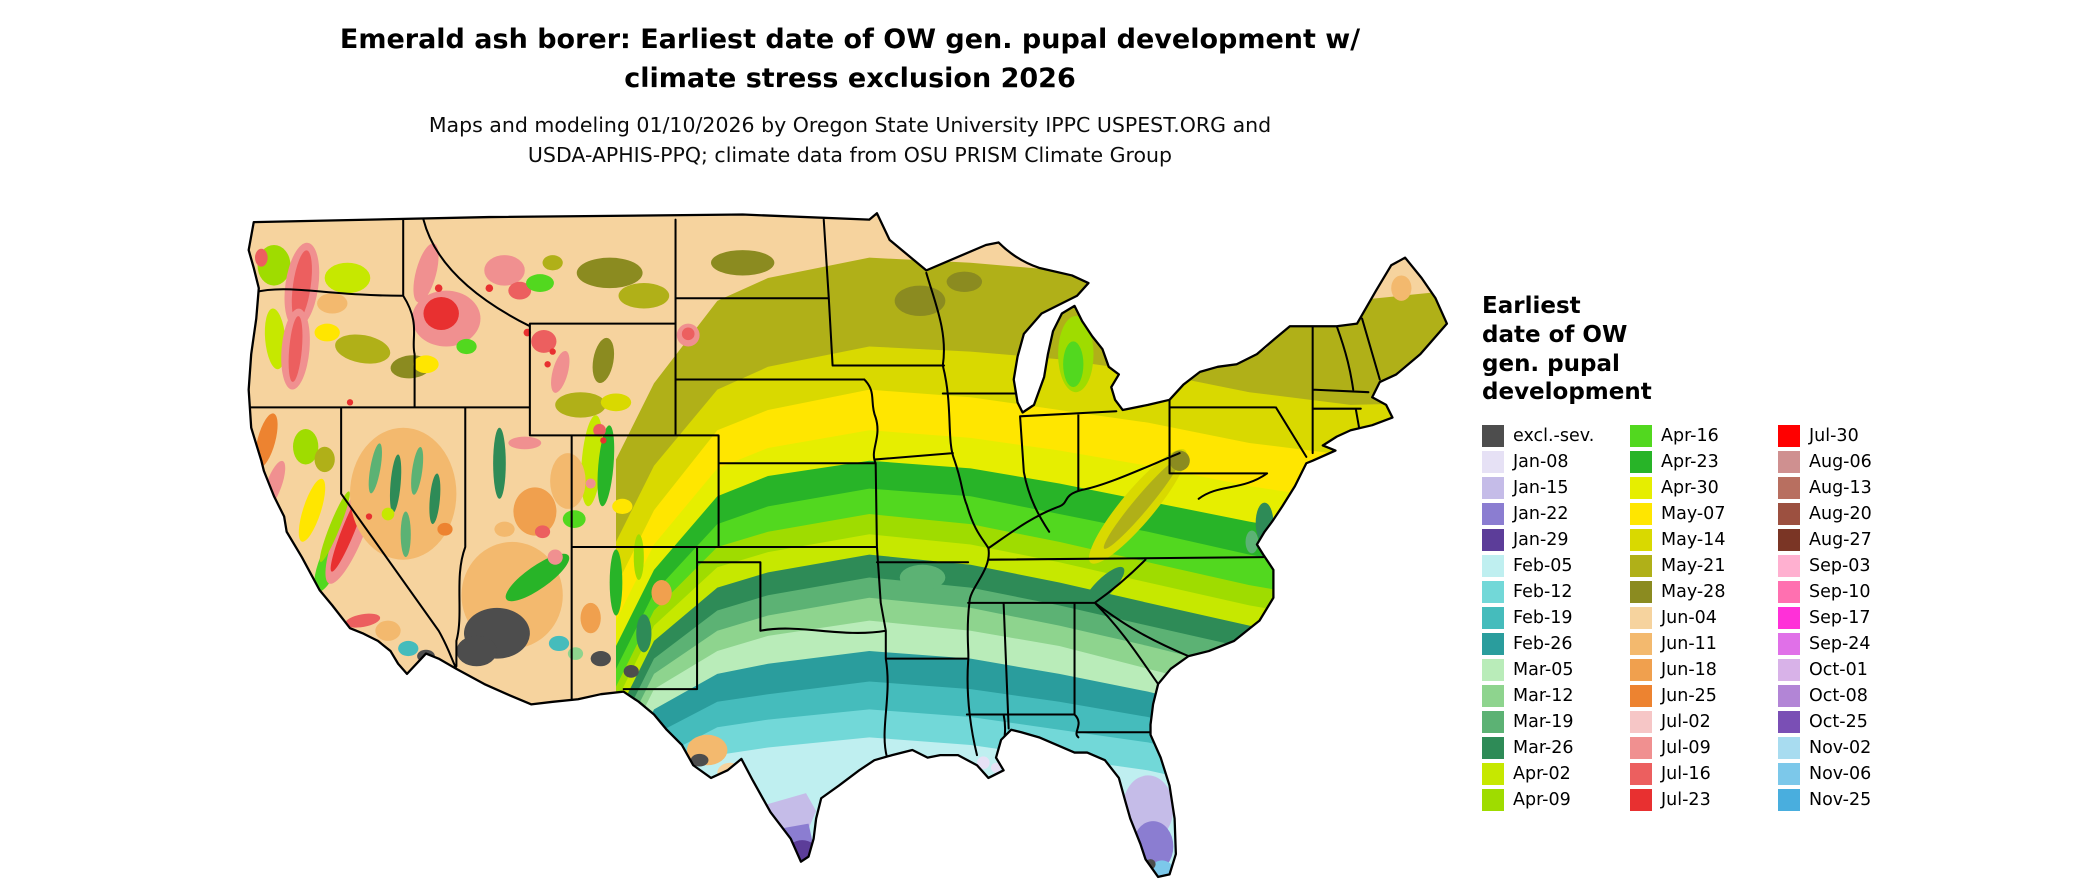 This screenshot has width=2100, height=892. I want to click on legend-label: Feb-12, so click(1543, 592).